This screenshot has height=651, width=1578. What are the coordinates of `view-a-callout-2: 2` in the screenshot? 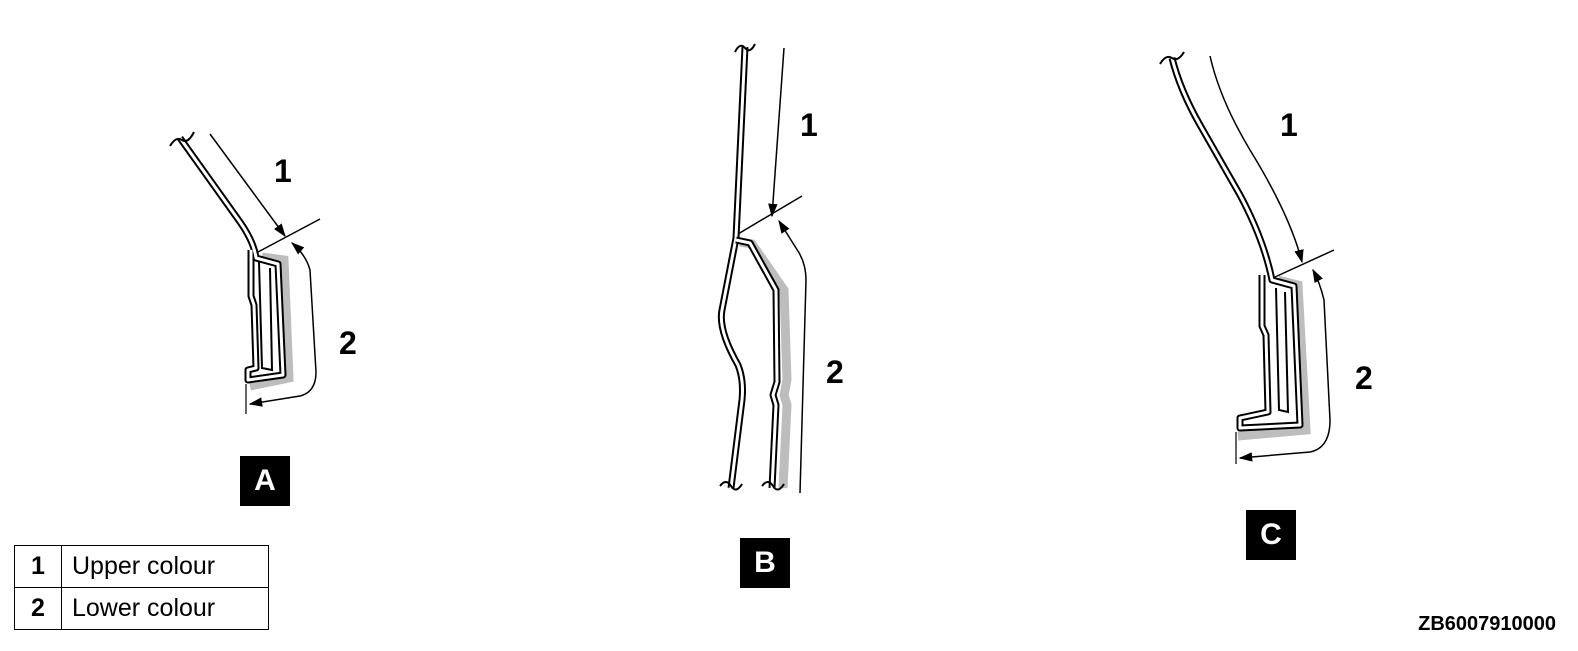 It's located at (348, 343).